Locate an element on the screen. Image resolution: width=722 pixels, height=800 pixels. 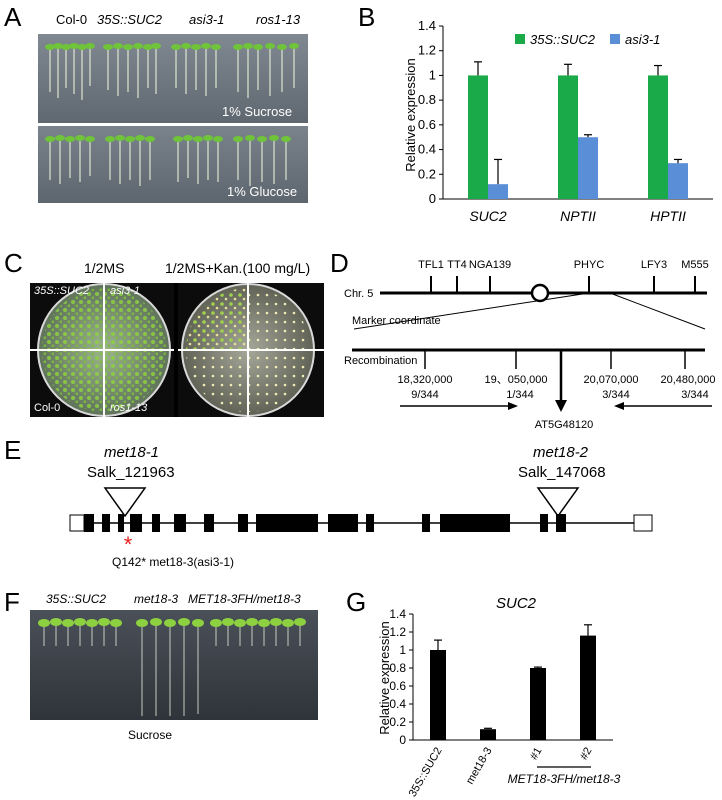
plate-title-left: 1/2MS is located at coordinates (104, 268).